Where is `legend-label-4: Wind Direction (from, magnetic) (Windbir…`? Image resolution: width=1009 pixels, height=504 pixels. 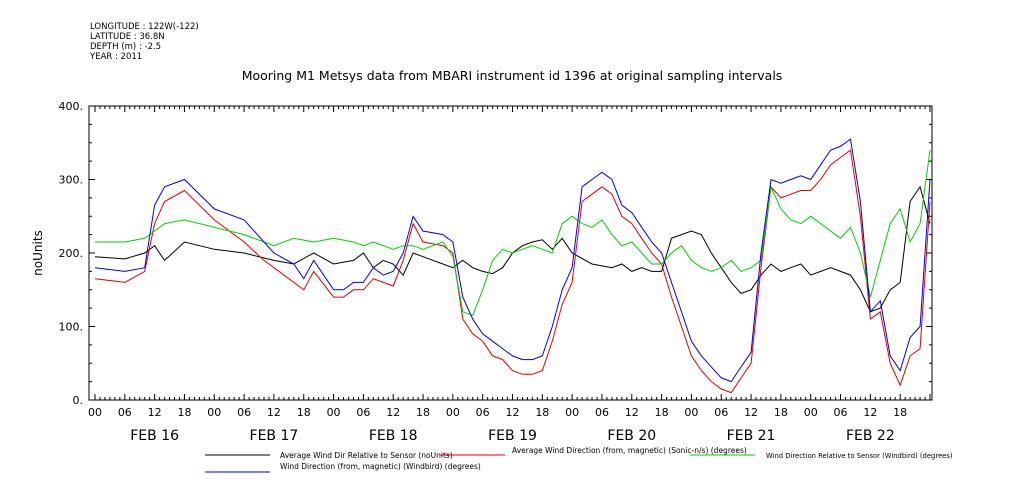
legend-label-4: Wind Direction (from, magnetic) (Windbir… is located at coordinates (380, 466).